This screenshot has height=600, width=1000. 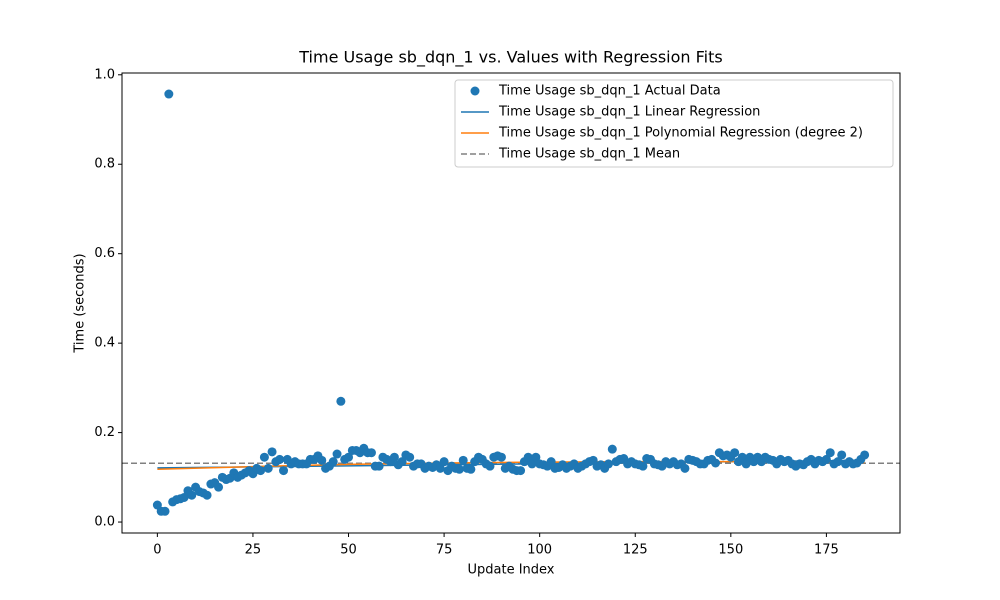 What do you see at coordinates (589, 154) in the screenshot?
I see `legend-label: Time Usage sb_dqn_1 Mean` at bounding box center [589, 154].